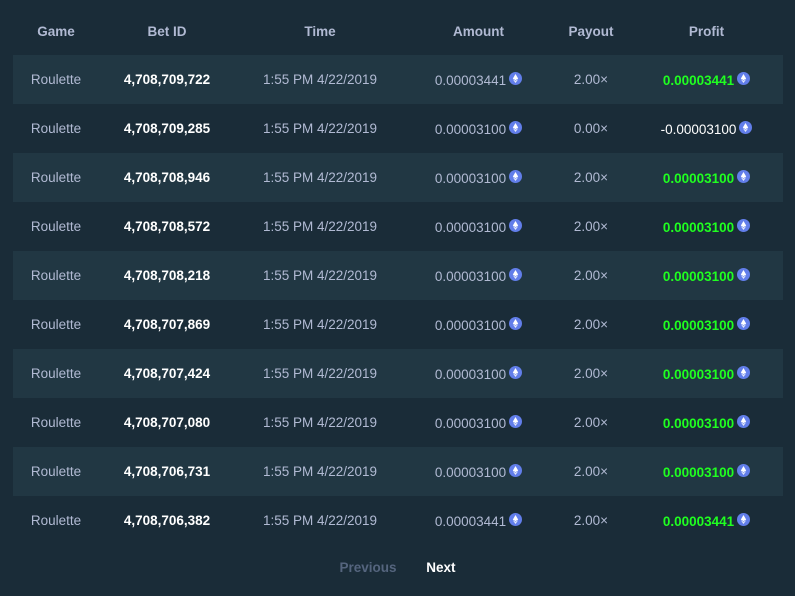  I want to click on profit-value: 0.00003441, so click(698, 521).